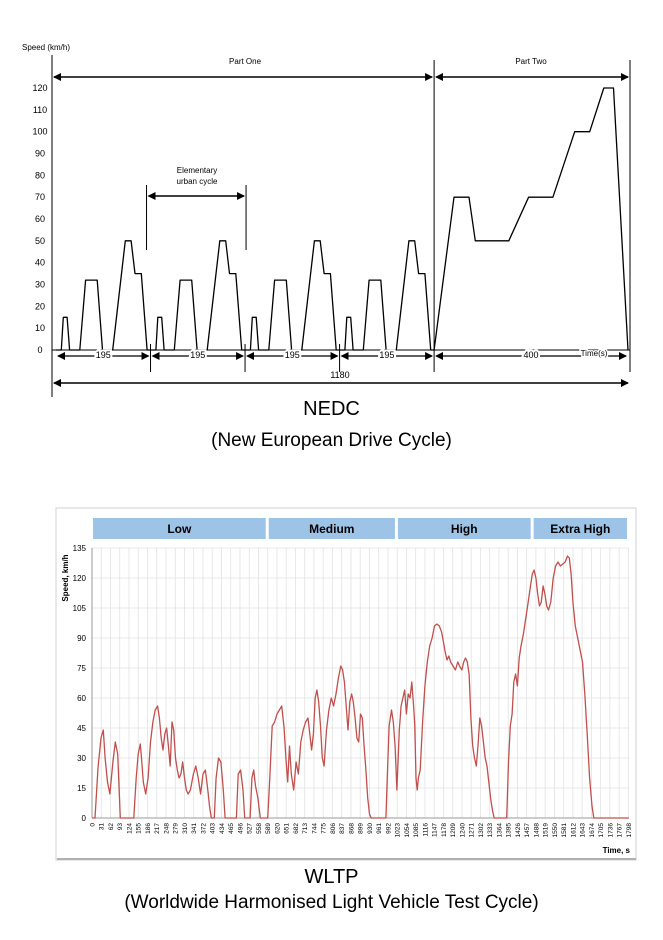  Describe the element at coordinates (81, 788) in the screenshot. I see `wltp-y-tick-label: 15` at that location.